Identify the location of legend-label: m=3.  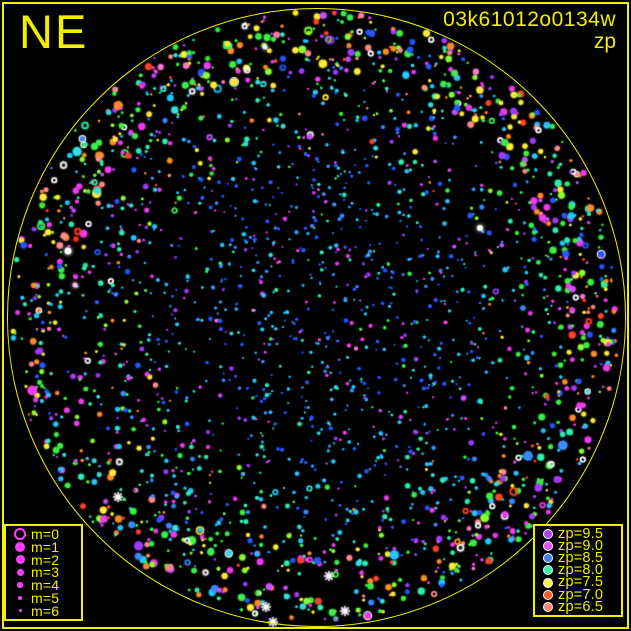
(45, 572).